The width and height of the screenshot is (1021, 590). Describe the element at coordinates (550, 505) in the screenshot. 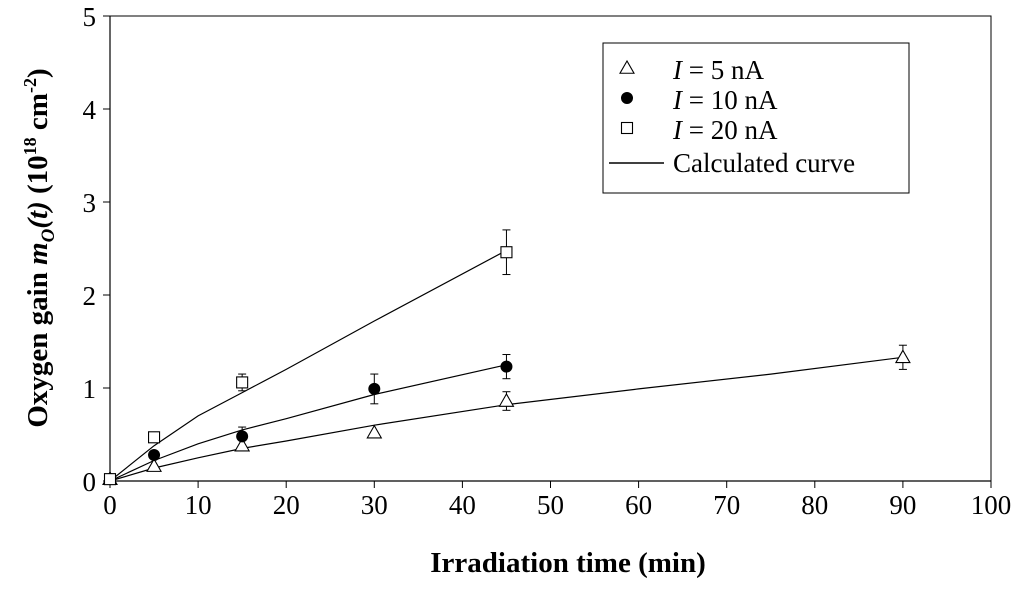

I see `x-tick-label: 50` at that location.